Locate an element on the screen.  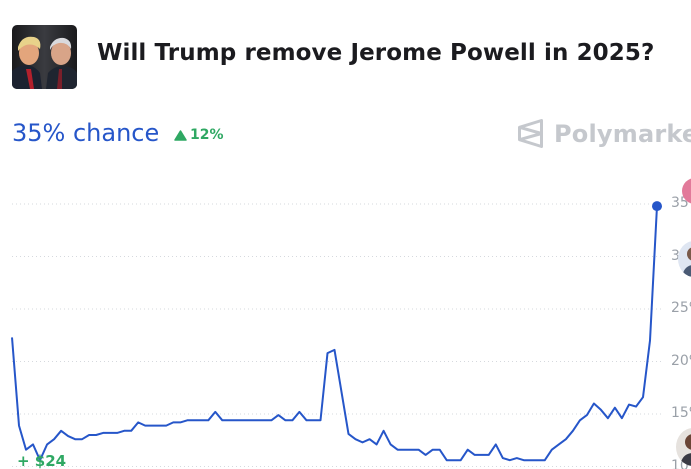
brand-name: Polymarket is located at coordinates (622, 133).